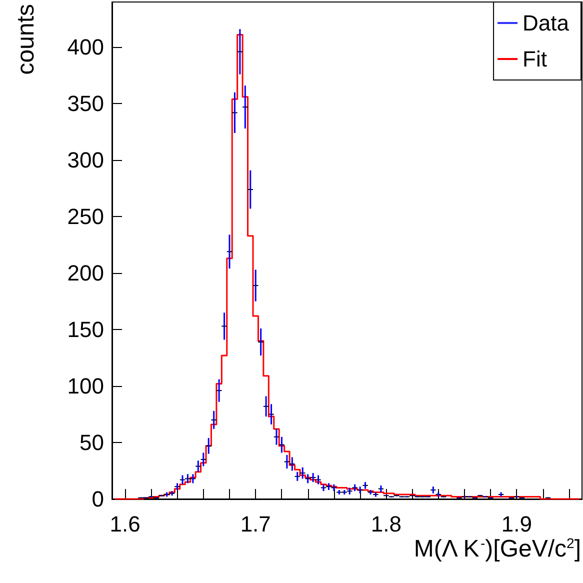 This screenshot has height=583, width=583. What do you see at coordinates (85, 329) in the screenshot?
I see `y-tick-label: 150` at bounding box center [85, 329].